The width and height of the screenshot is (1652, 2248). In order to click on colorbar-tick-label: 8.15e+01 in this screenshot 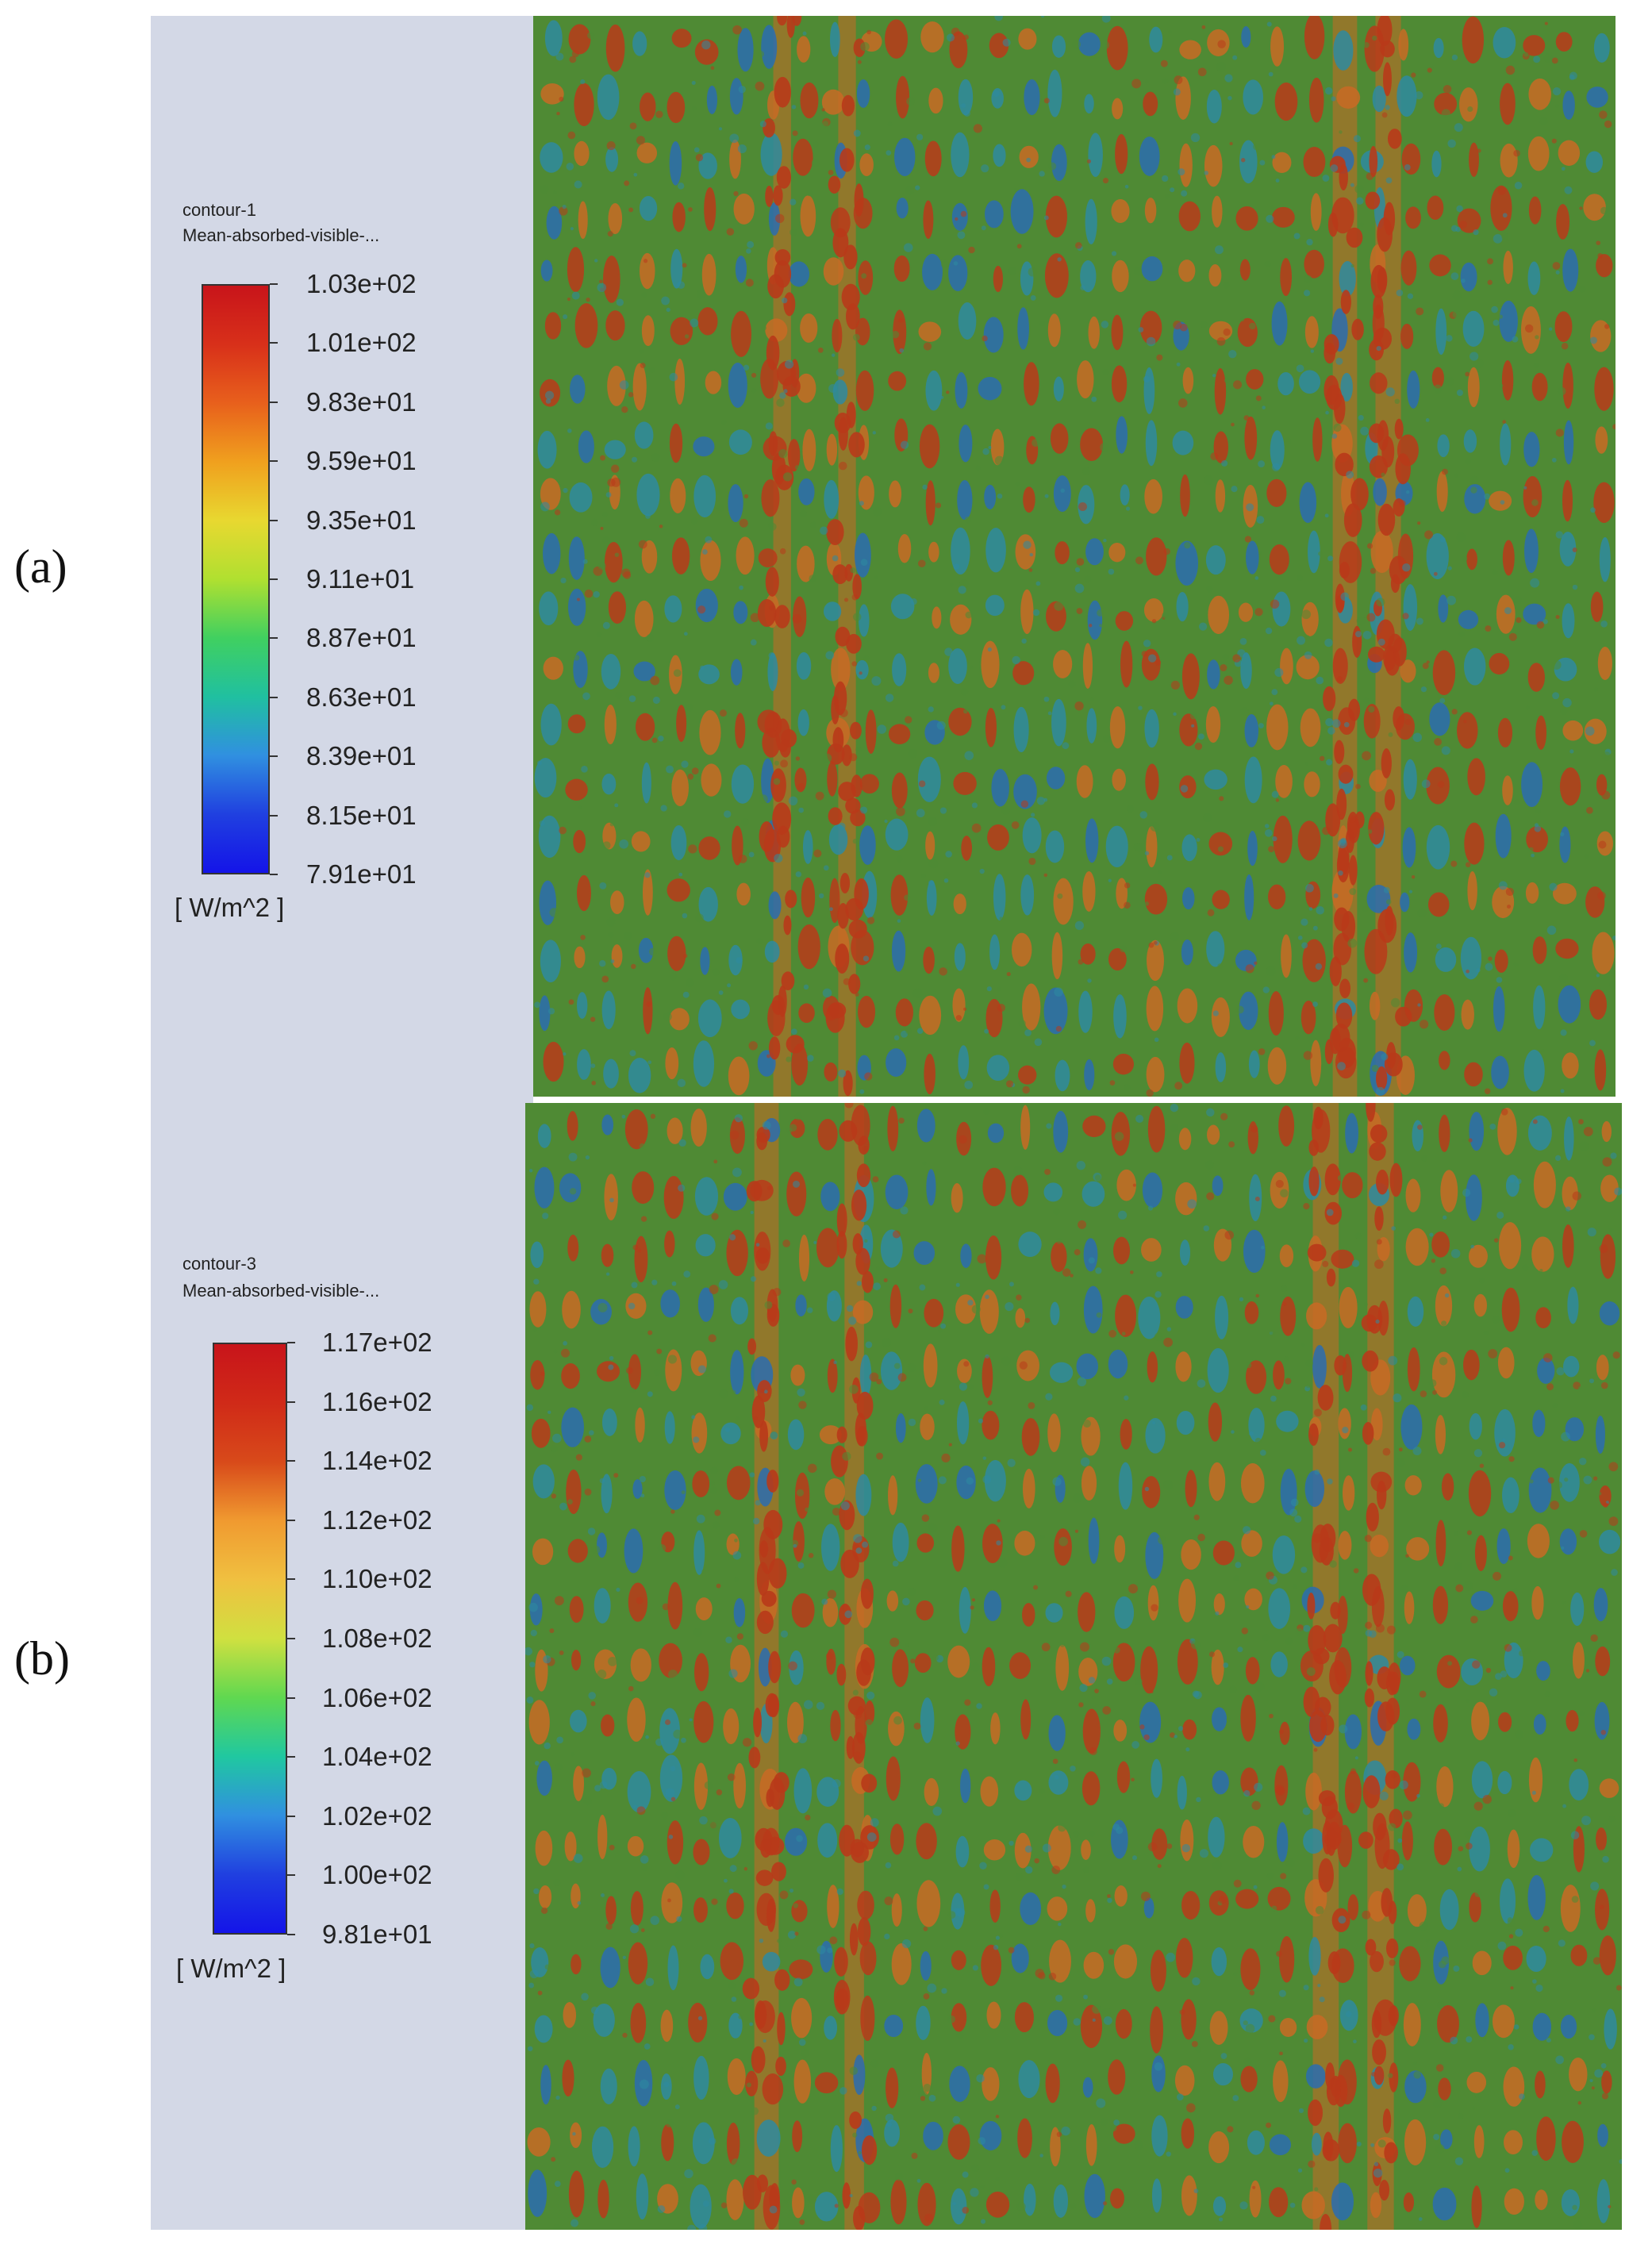, I will do `click(361, 815)`.